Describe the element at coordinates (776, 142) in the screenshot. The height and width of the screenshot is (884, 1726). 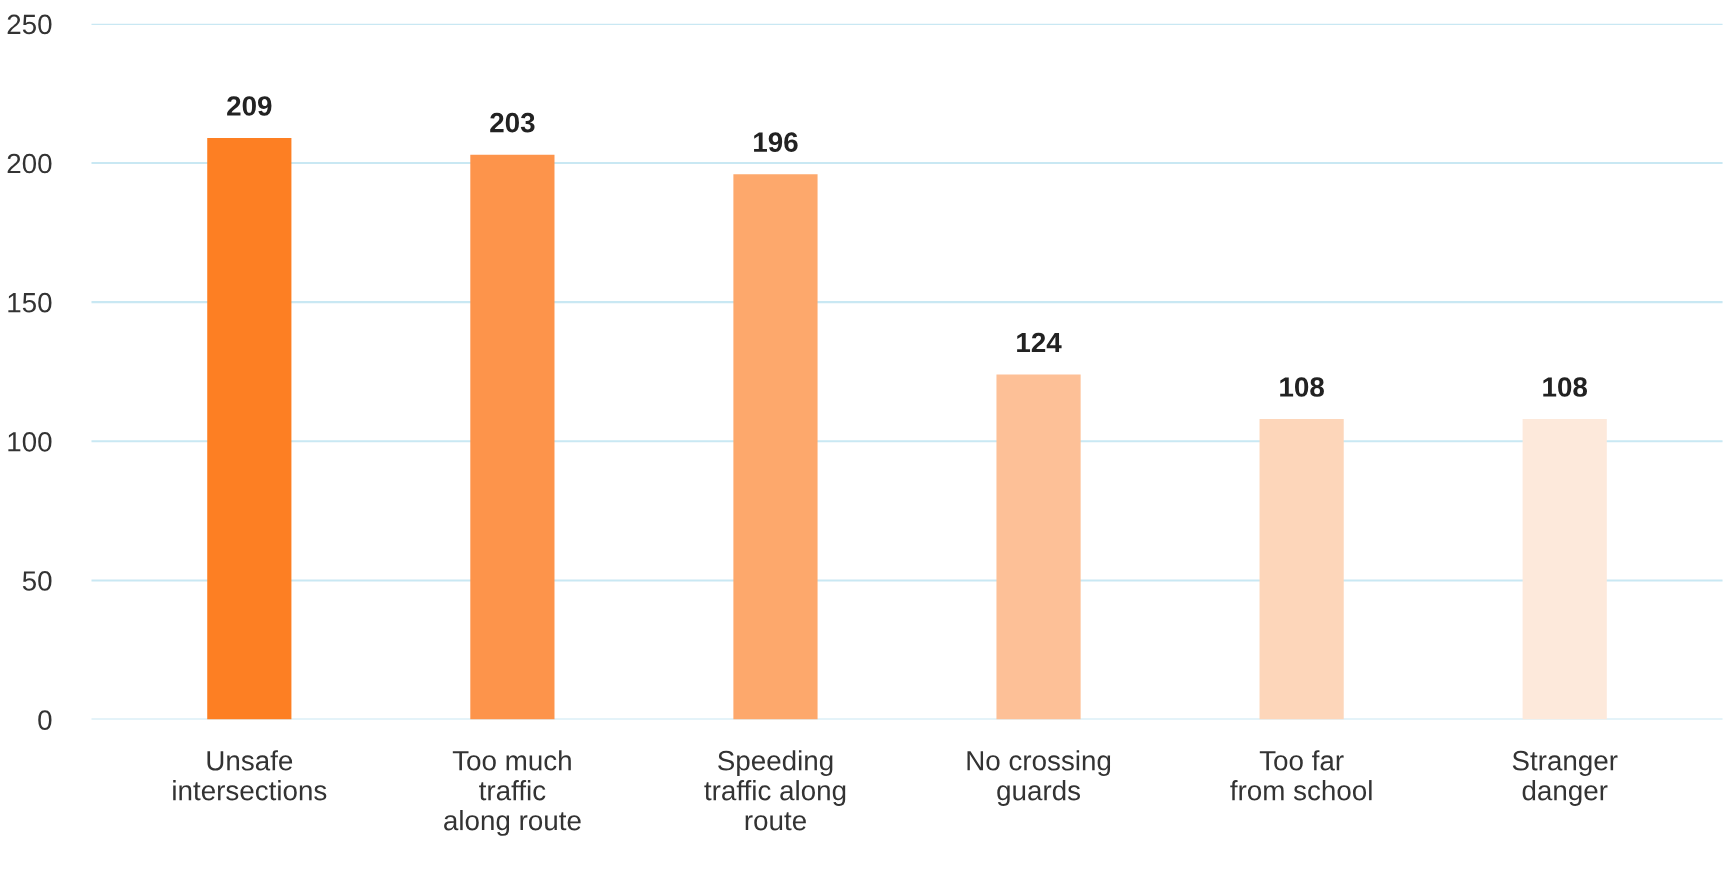
I see `data-label: 196` at that location.